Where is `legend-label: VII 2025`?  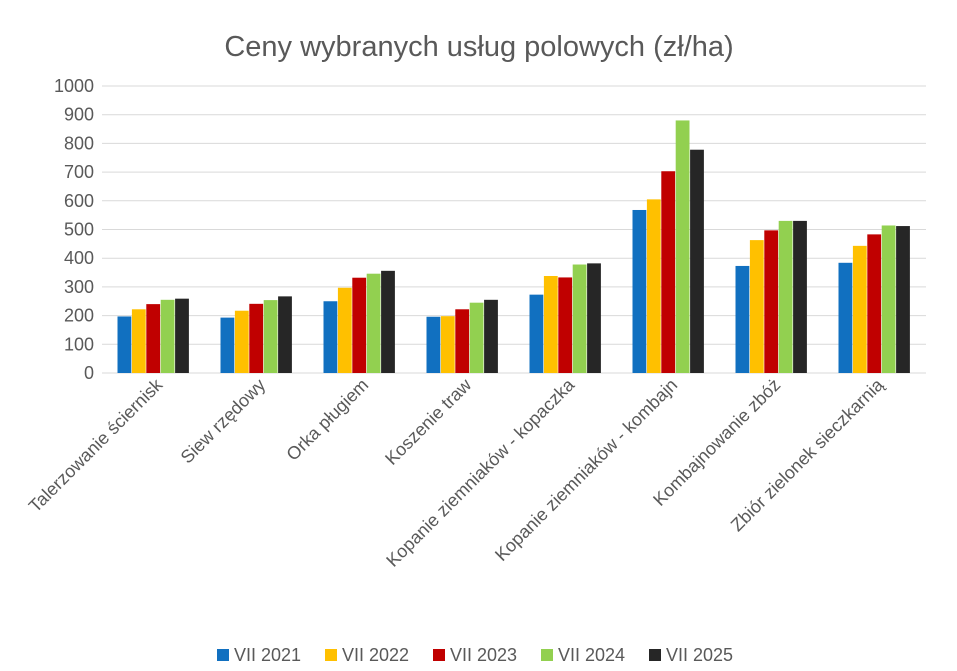
legend-label: VII 2025 is located at coordinates (699, 655).